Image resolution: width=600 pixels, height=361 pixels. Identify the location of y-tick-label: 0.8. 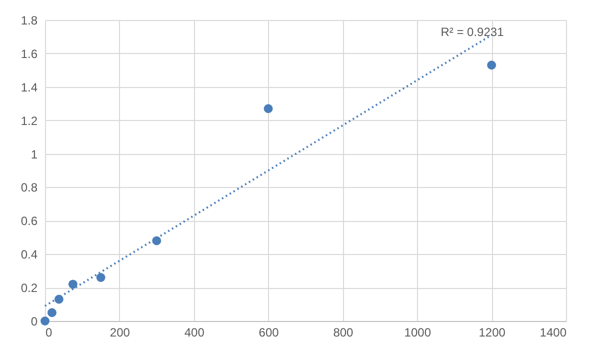
(29, 187).